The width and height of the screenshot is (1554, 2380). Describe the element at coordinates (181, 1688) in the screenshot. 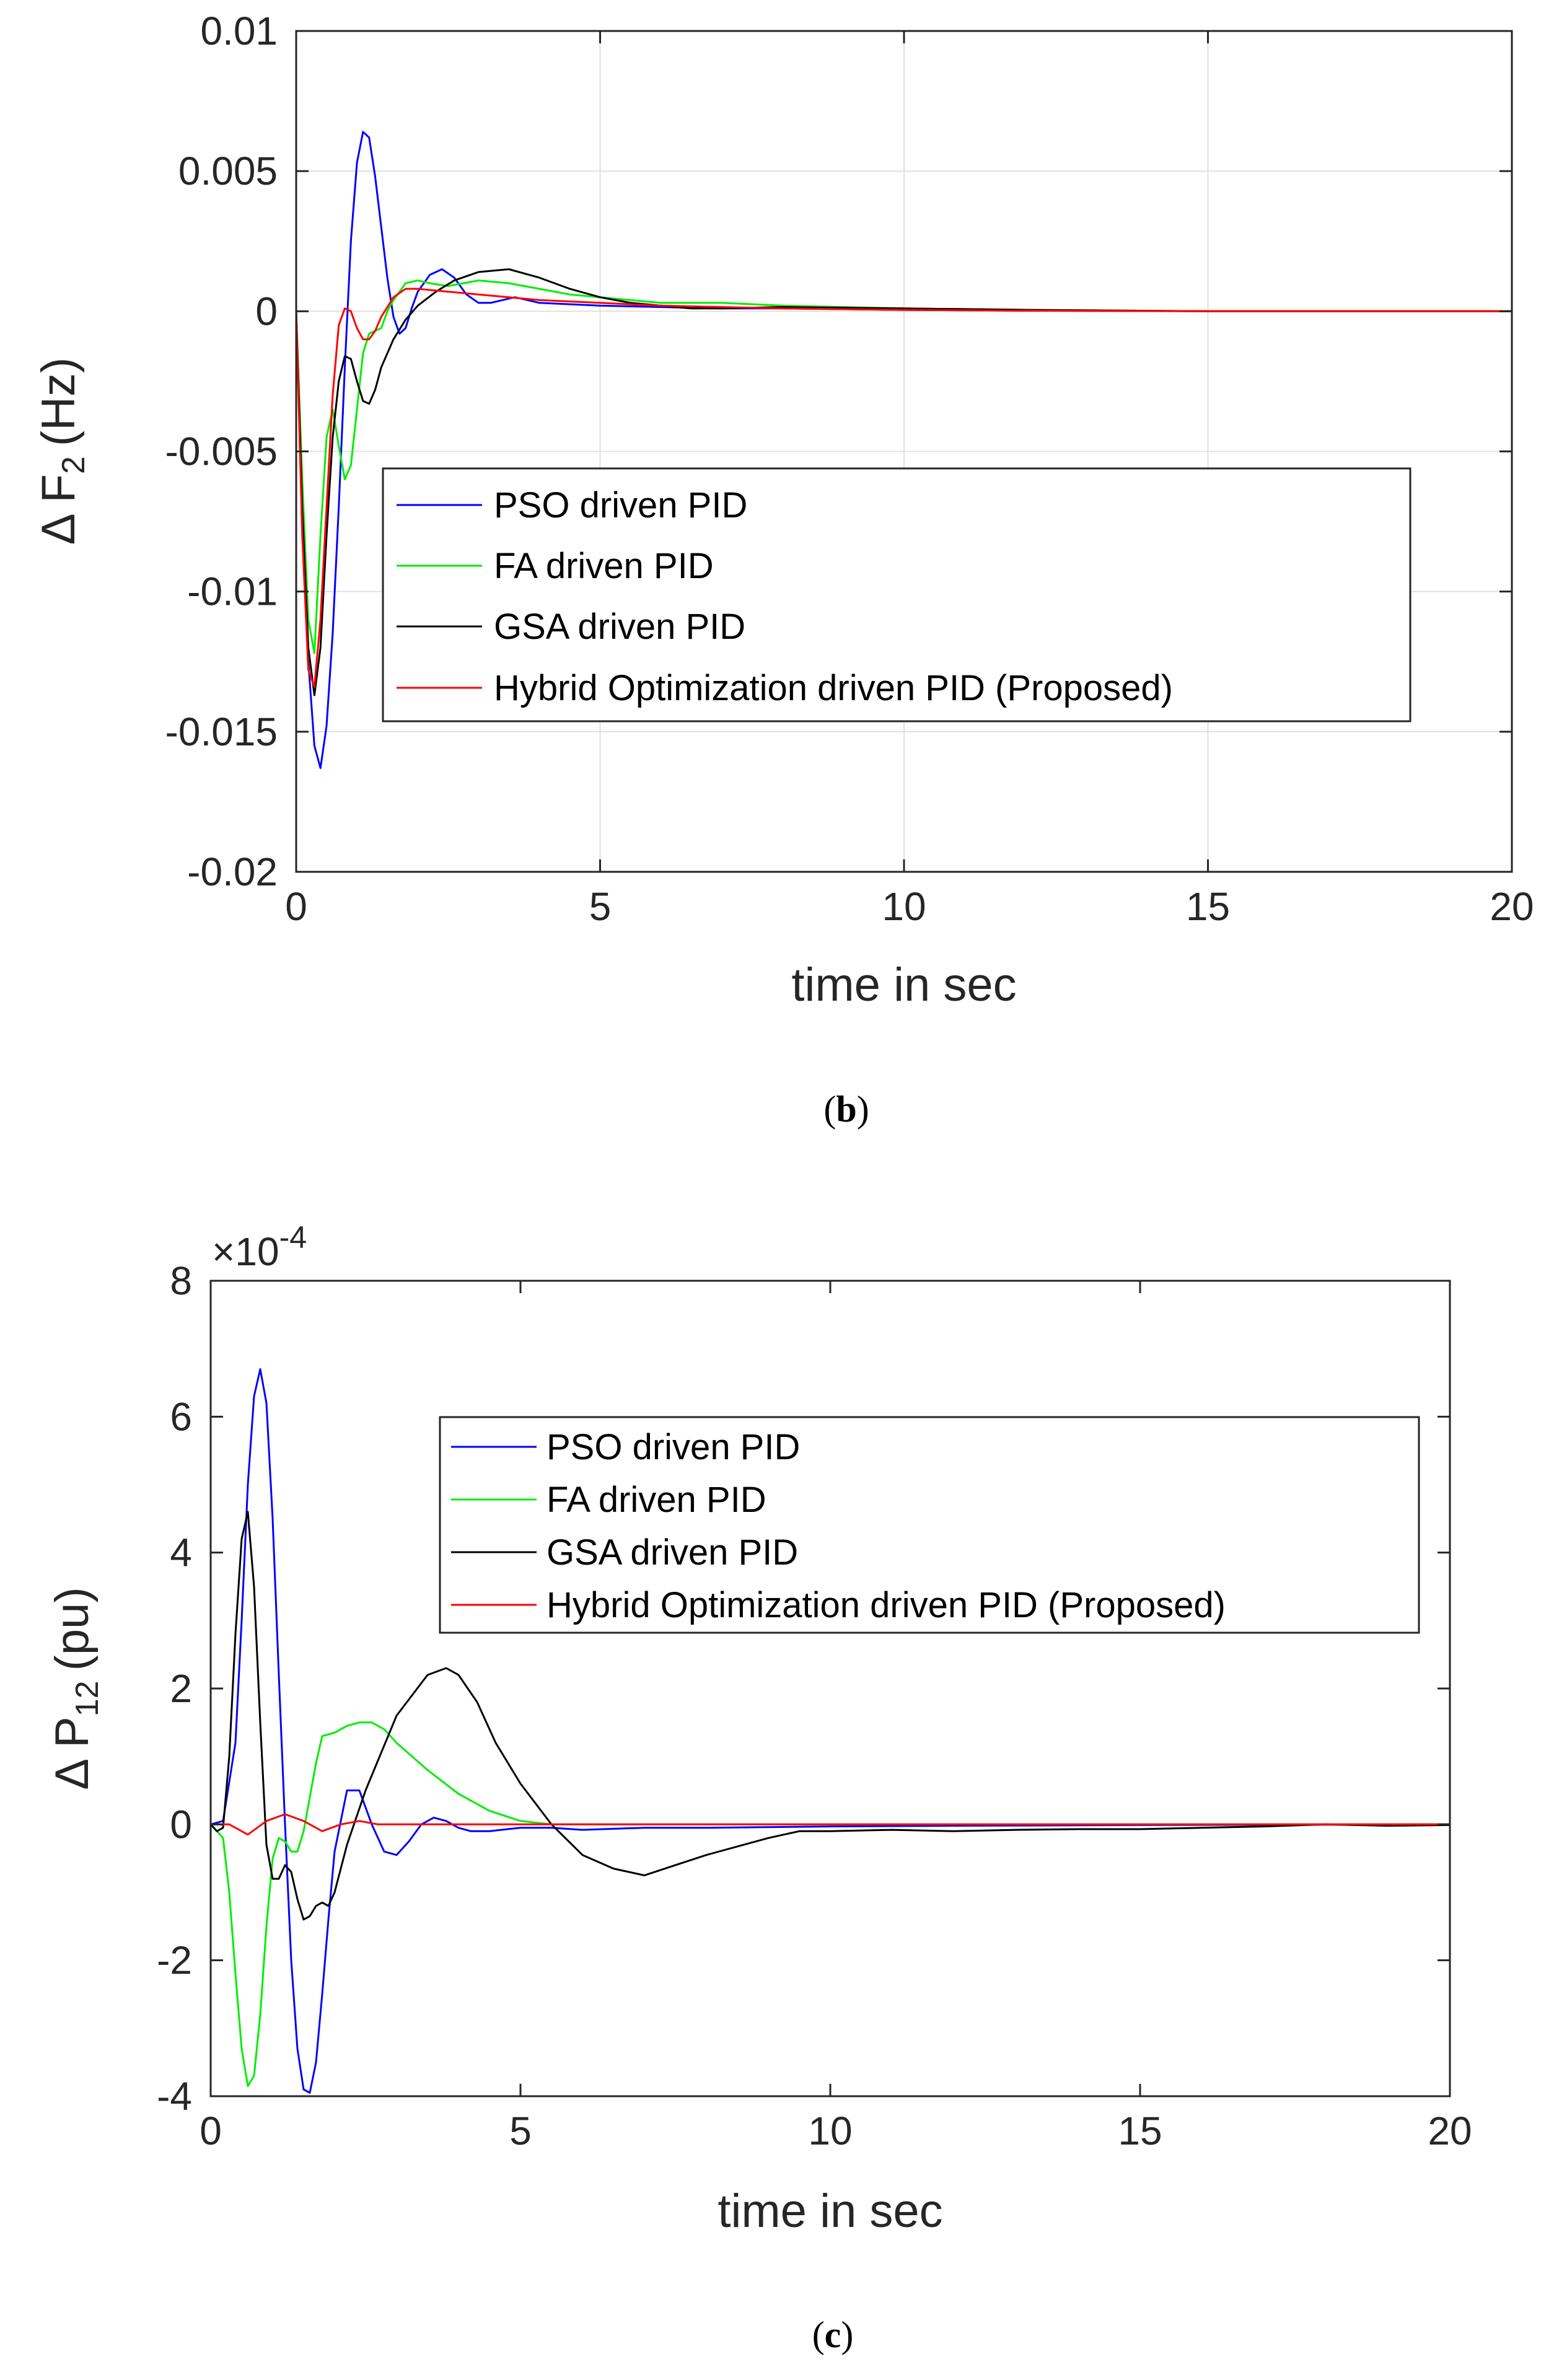

I see `chart-c-ytick-label: 2` at that location.